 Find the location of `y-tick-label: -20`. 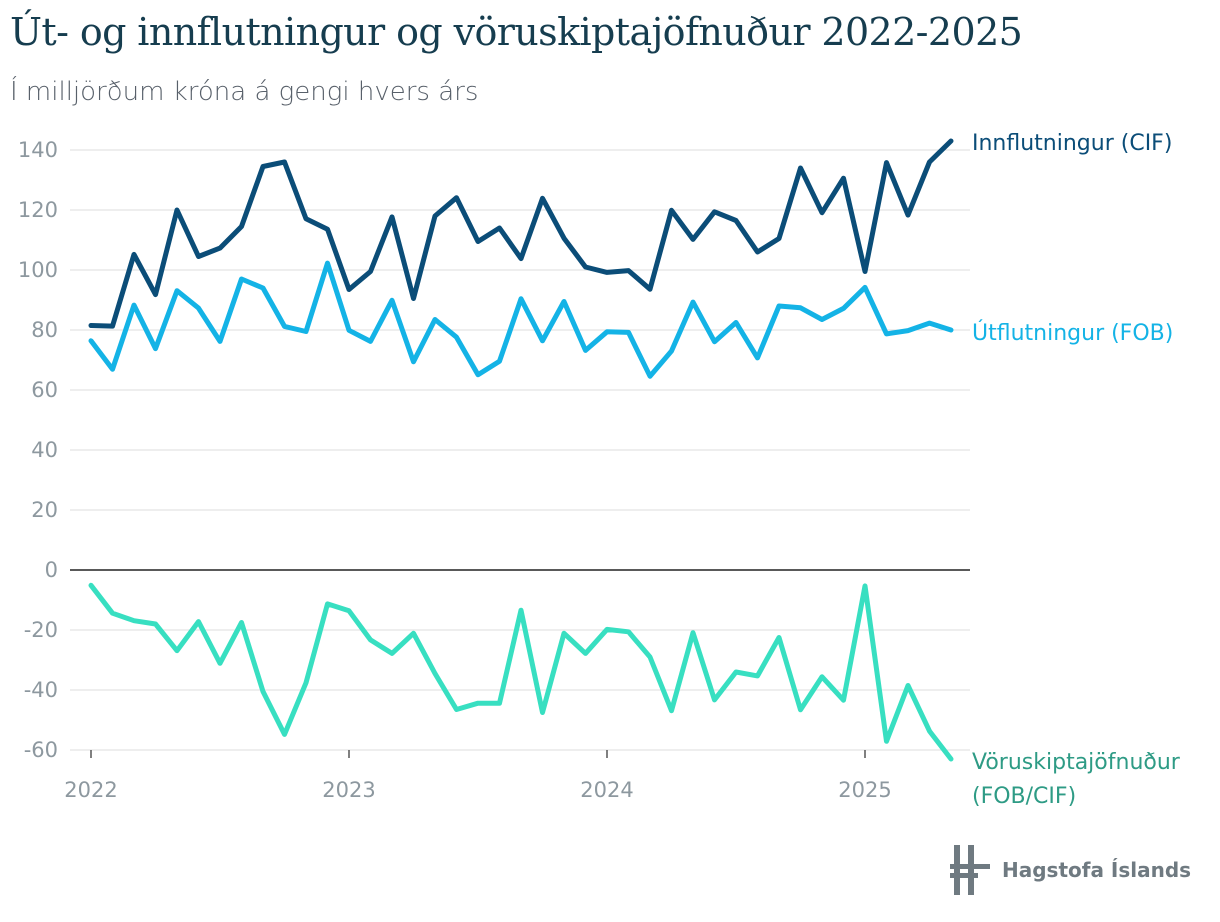

y-tick-label: -20 is located at coordinates (41, 630).